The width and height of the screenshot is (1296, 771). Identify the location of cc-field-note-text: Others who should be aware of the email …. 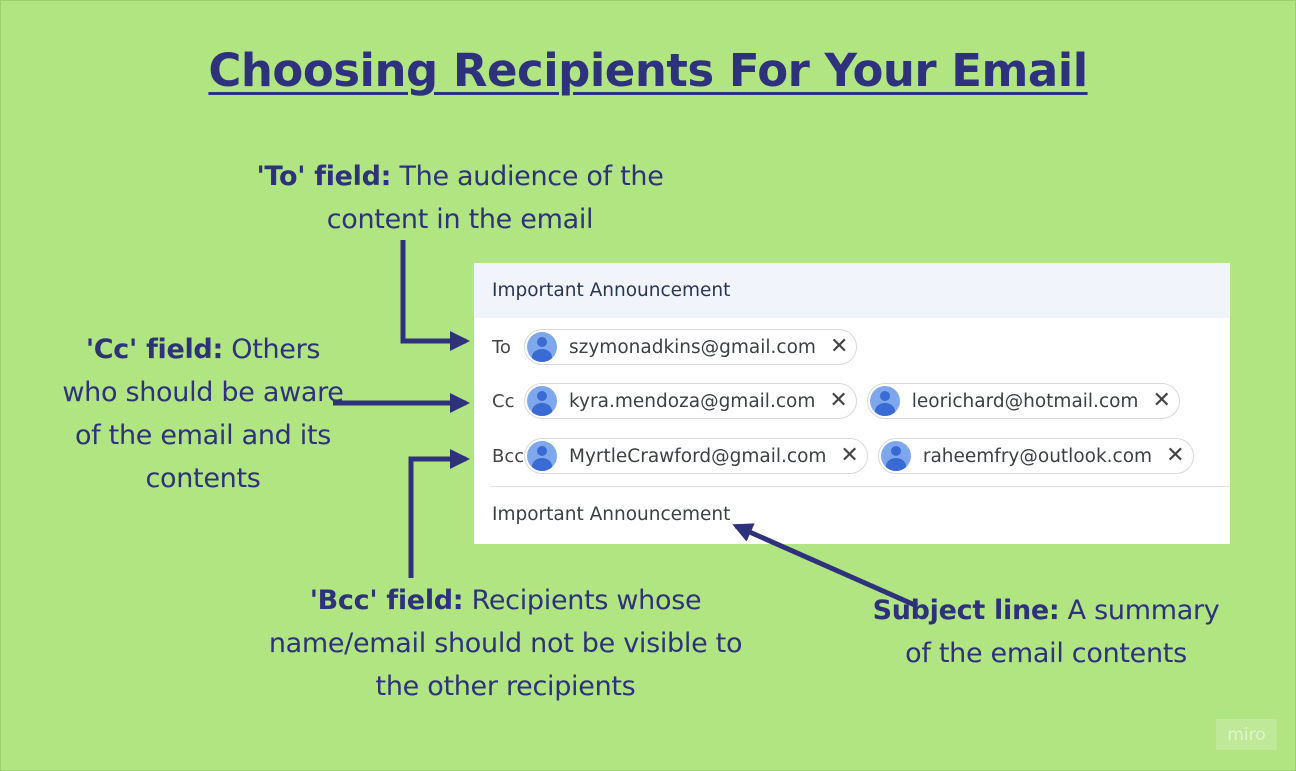
(203, 414).